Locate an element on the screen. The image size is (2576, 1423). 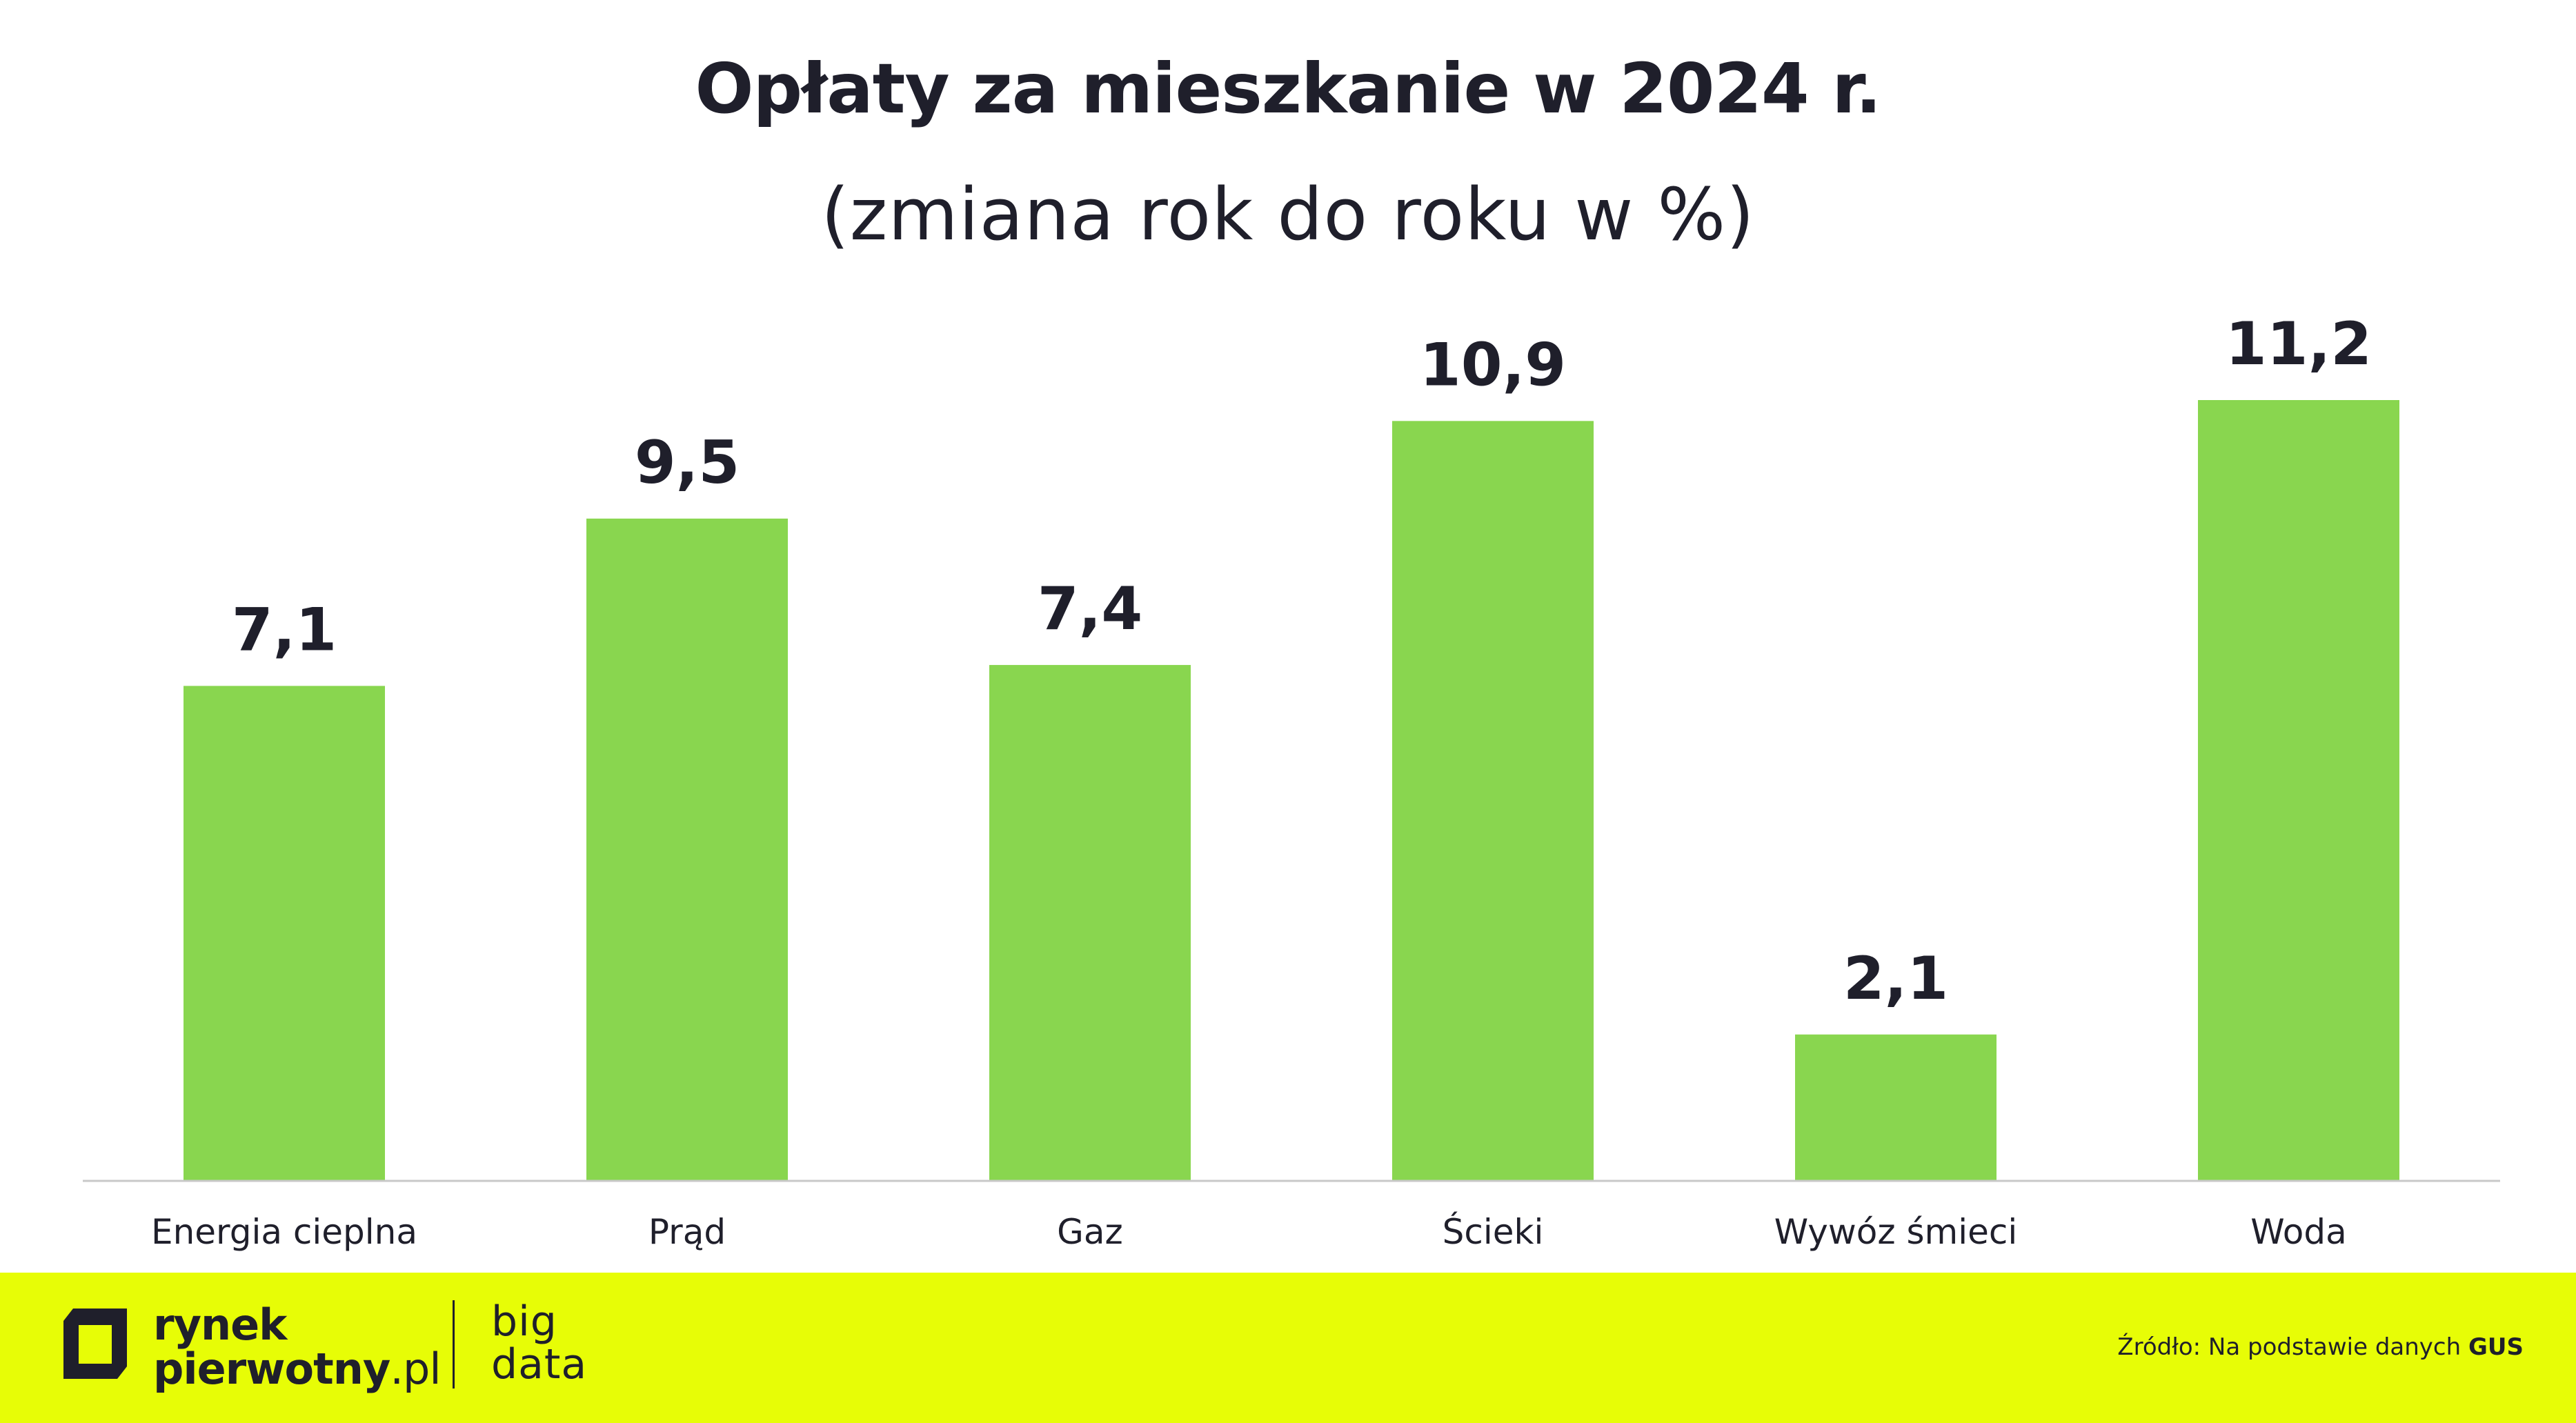
value-label-5: 2,1 is located at coordinates (1895, 978).